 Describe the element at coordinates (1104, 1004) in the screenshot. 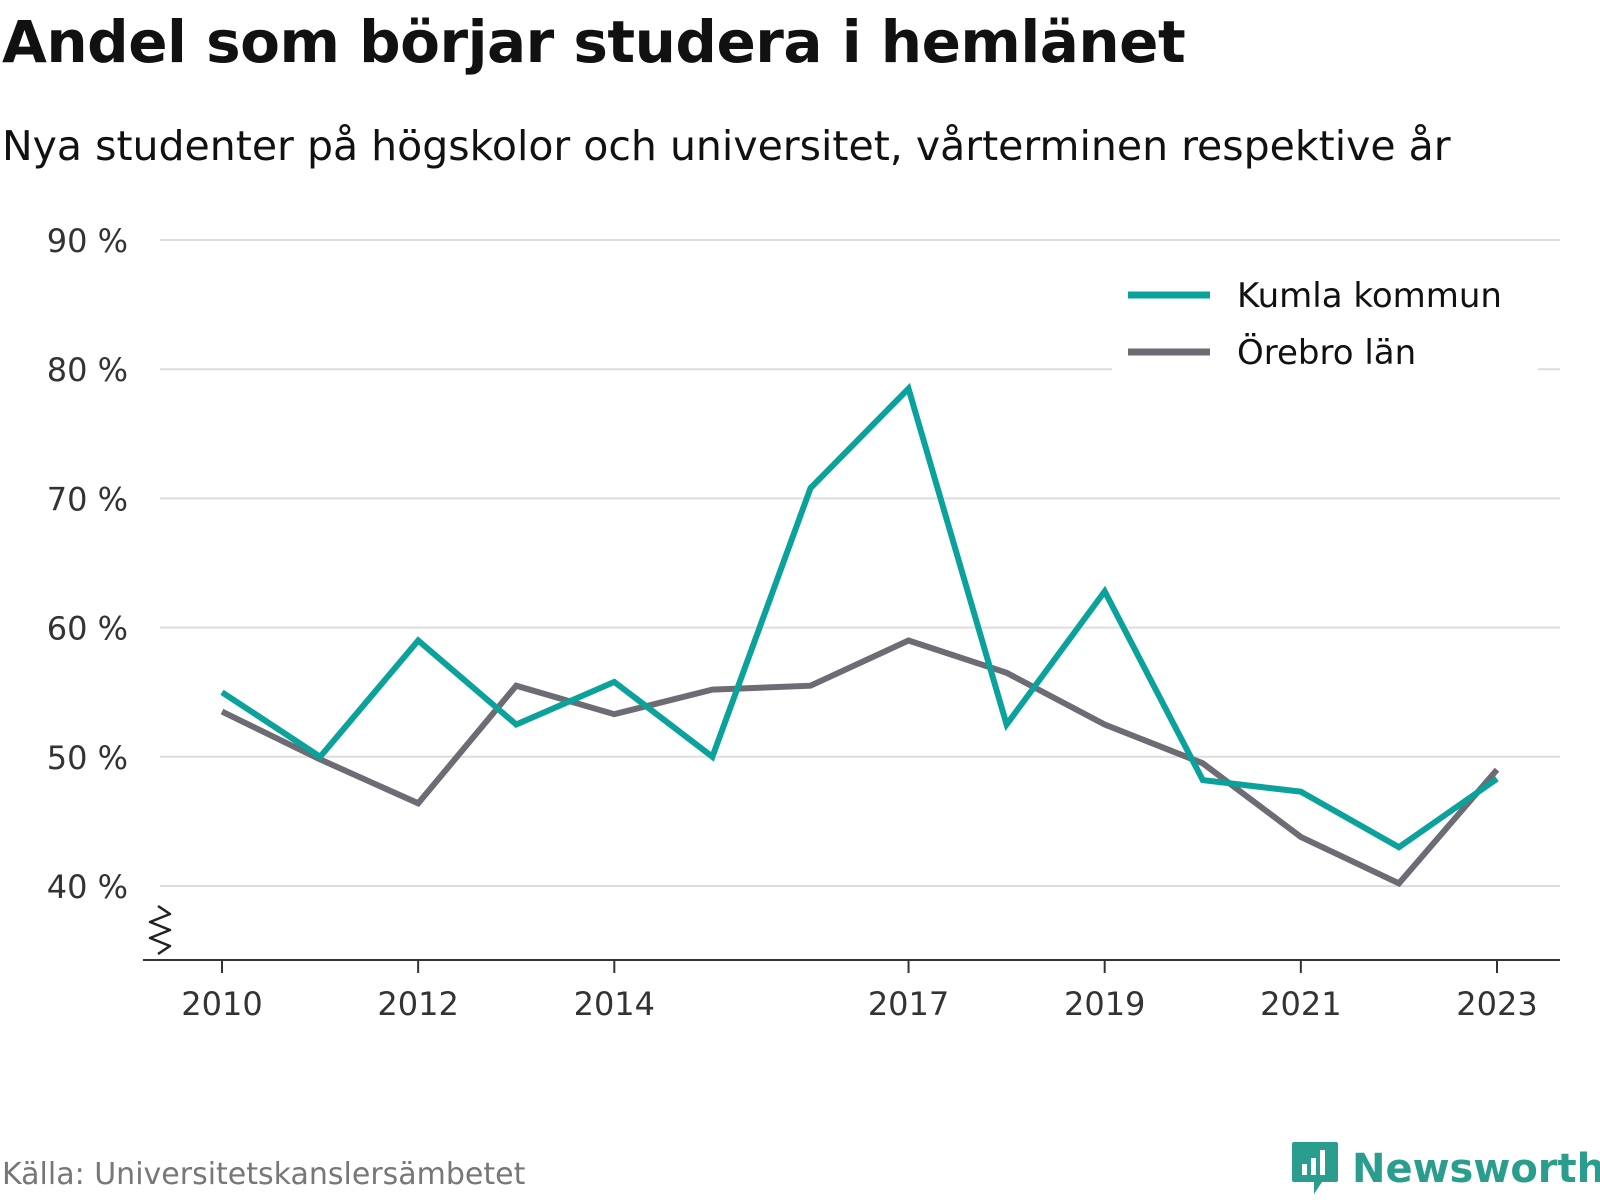

I see `x-tick-label: 2019` at that location.